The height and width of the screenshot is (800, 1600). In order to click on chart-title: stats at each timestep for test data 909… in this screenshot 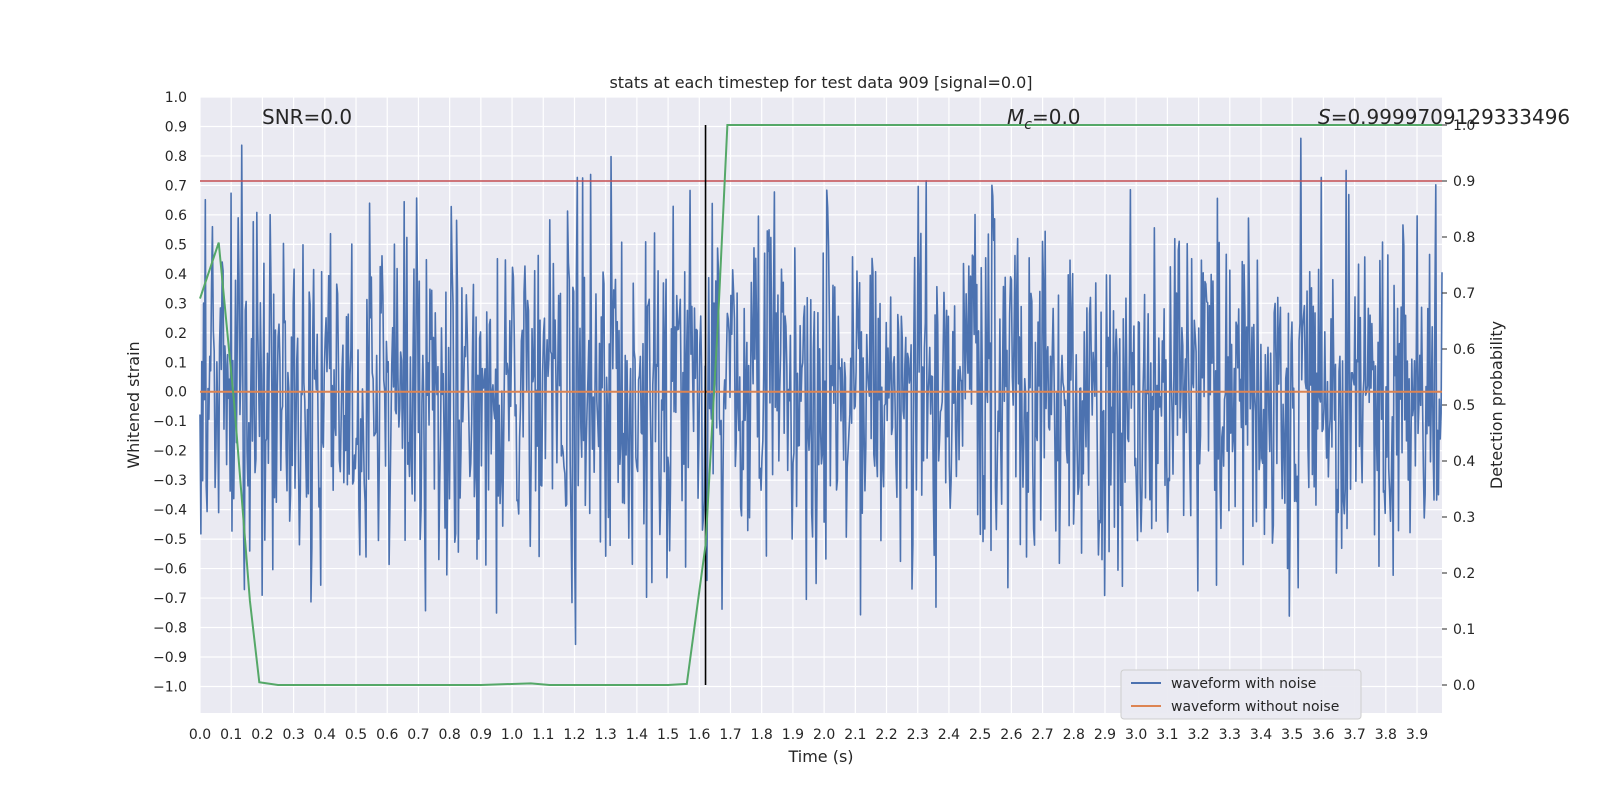, I will do `click(820, 82)`.